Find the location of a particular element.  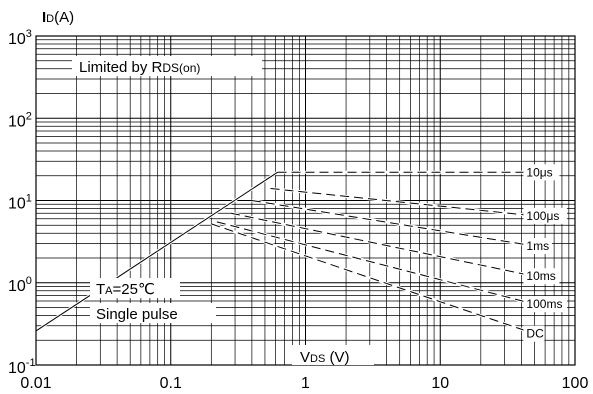

y-tick-label: 10³ is located at coordinates (20, 38).